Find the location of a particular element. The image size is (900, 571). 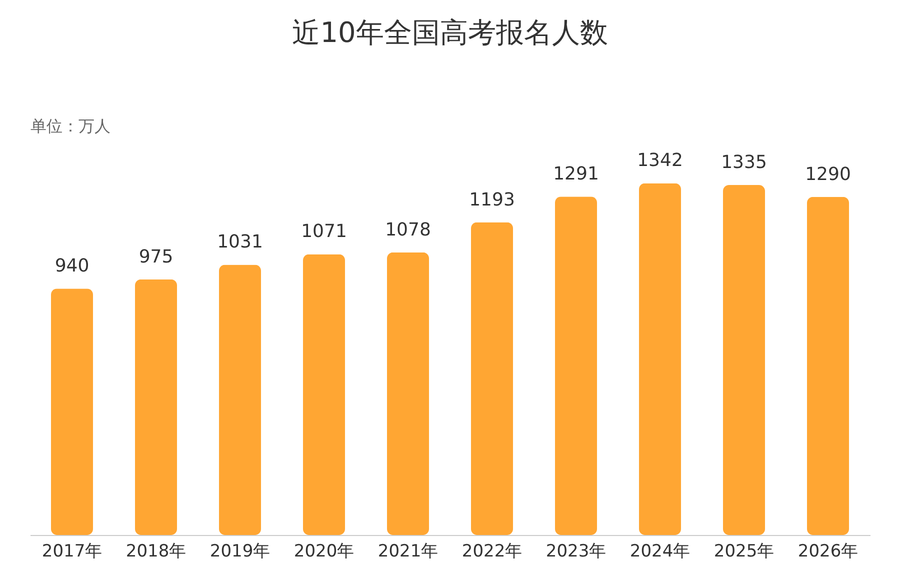

x-tick-label: 2017年 is located at coordinates (72, 552).